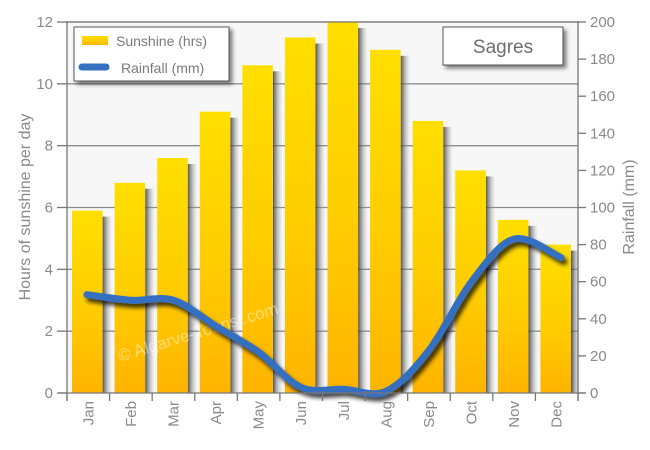 Image resolution: width=650 pixels, height=450 pixels. I want to click on y-right-tick-label: 80, so click(598, 245).